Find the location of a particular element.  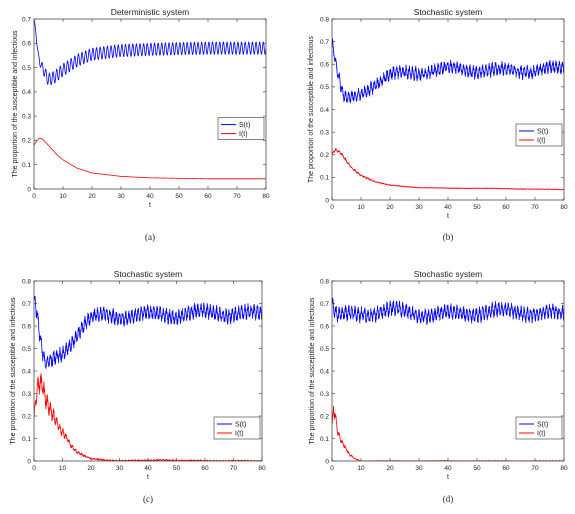

panel-caption: (d) is located at coordinates (448, 499).